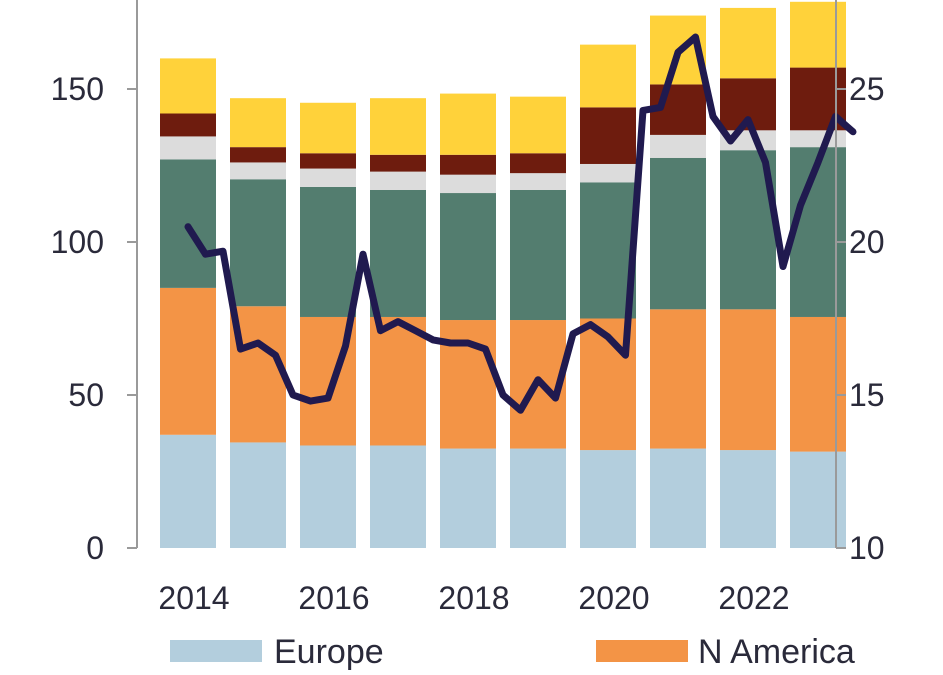  Describe the element at coordinates (86, 395) in the screenshot. I see `left-tick-label: 50` at that location.